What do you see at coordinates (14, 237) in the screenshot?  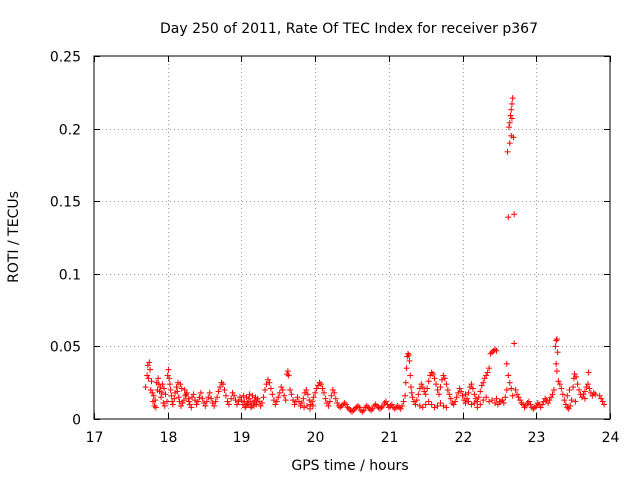 I see `y-axis-label: ROTI / TECUs` at bounding box center [14, 237].